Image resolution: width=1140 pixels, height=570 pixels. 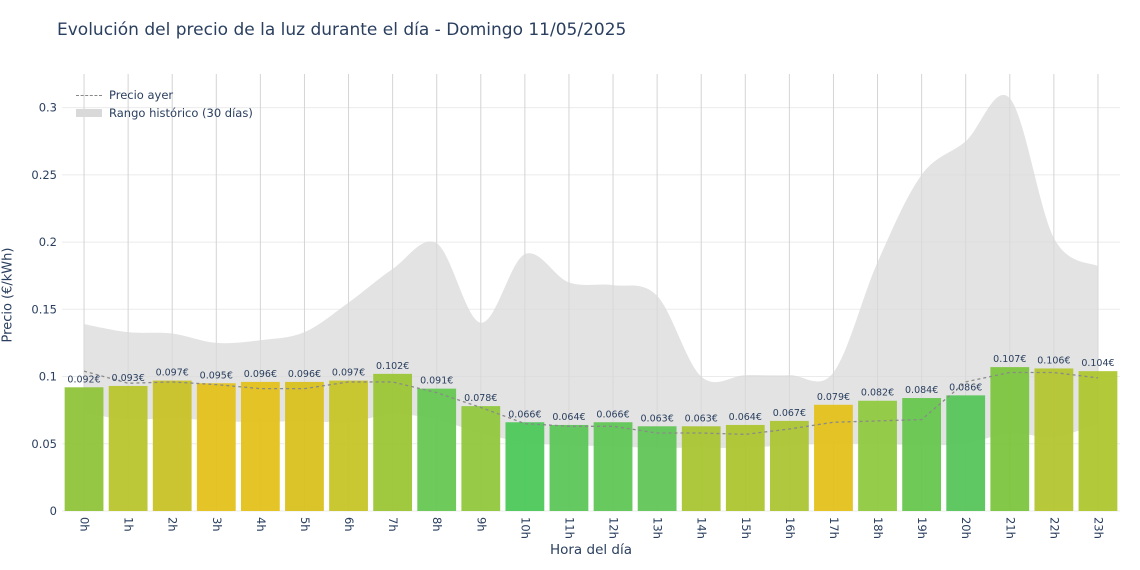 I want to click on y-axis-title: Precio (€/kWh), so click(x=8, y=295).